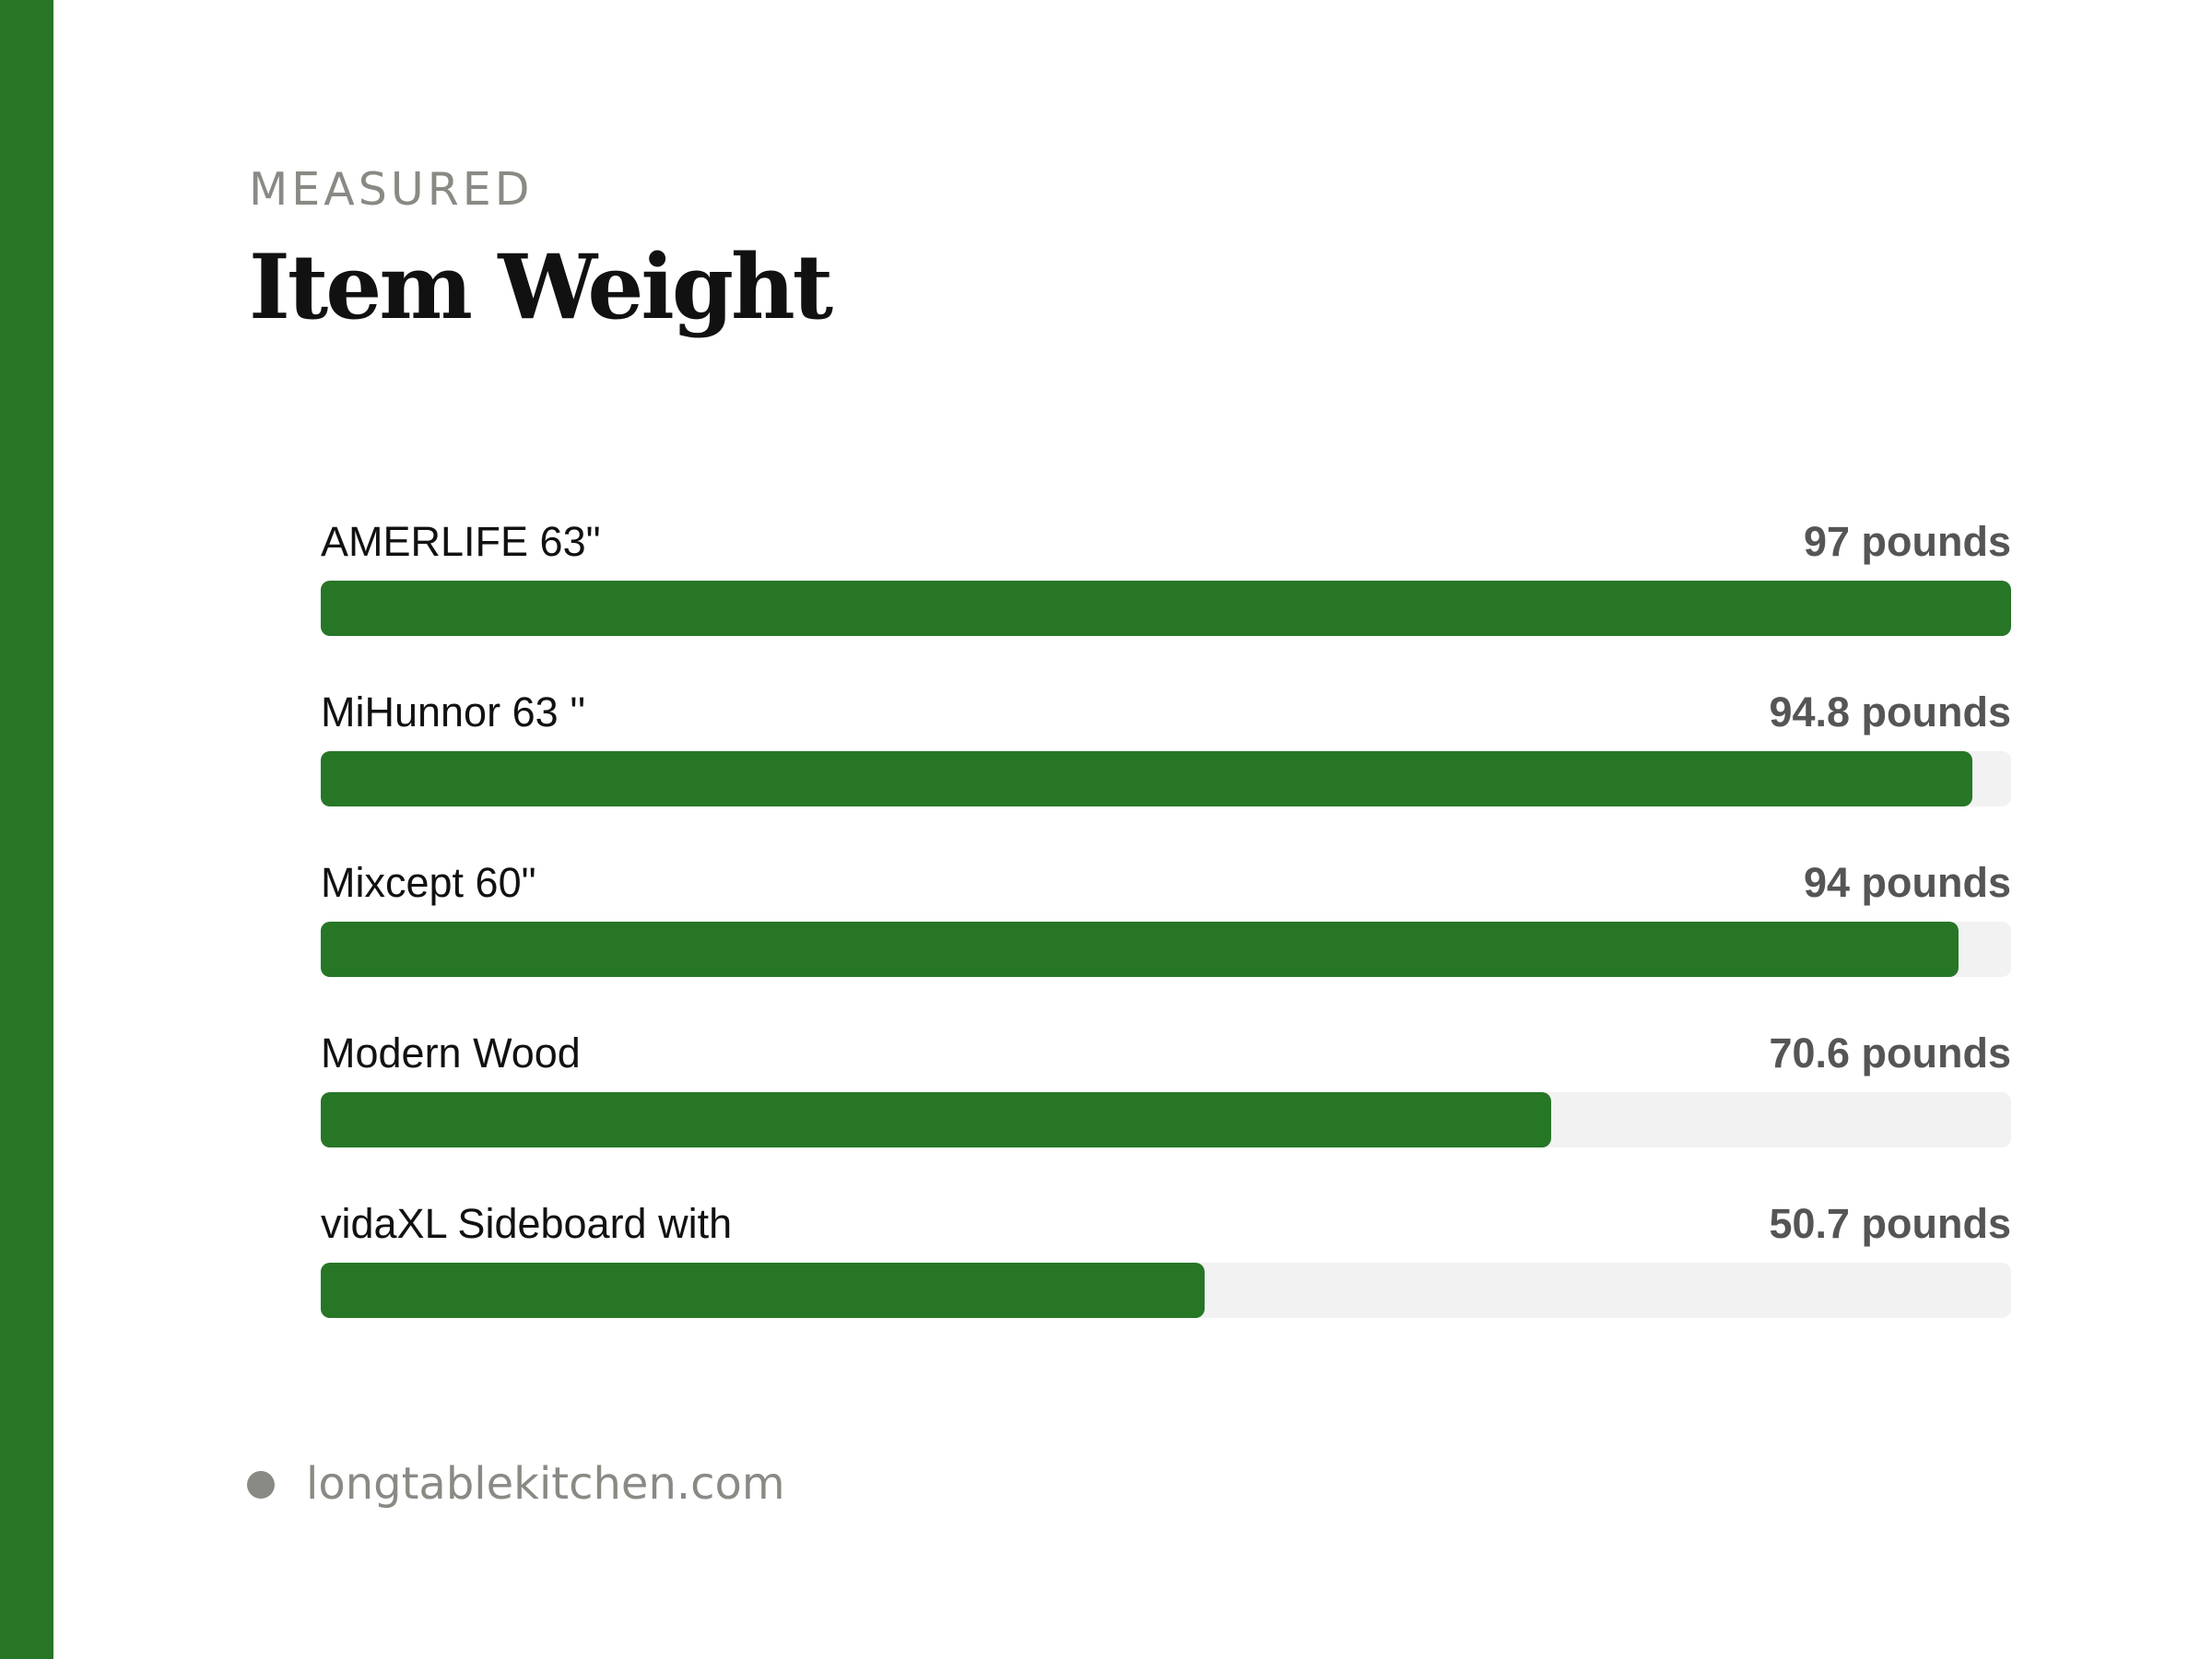 This screenshot has height=1659, width=2212. Describe the element at coordinates (1166, 567) in the screenshot. I see `bar-row: AMERLIFE 63" 97 pounds` at that location.